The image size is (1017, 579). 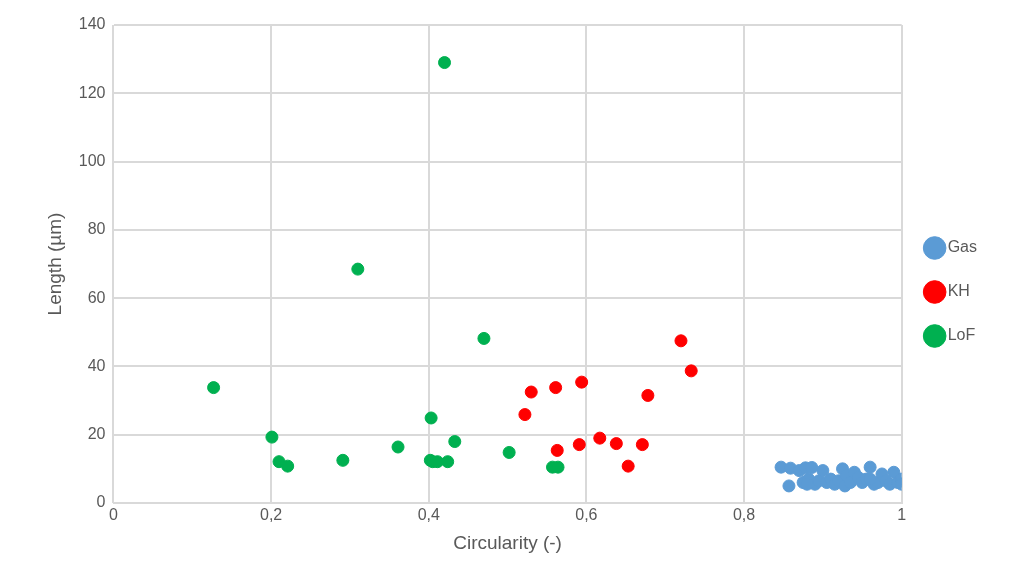 I want to click on y-tick-label: 100, so click(x=92, y=160).